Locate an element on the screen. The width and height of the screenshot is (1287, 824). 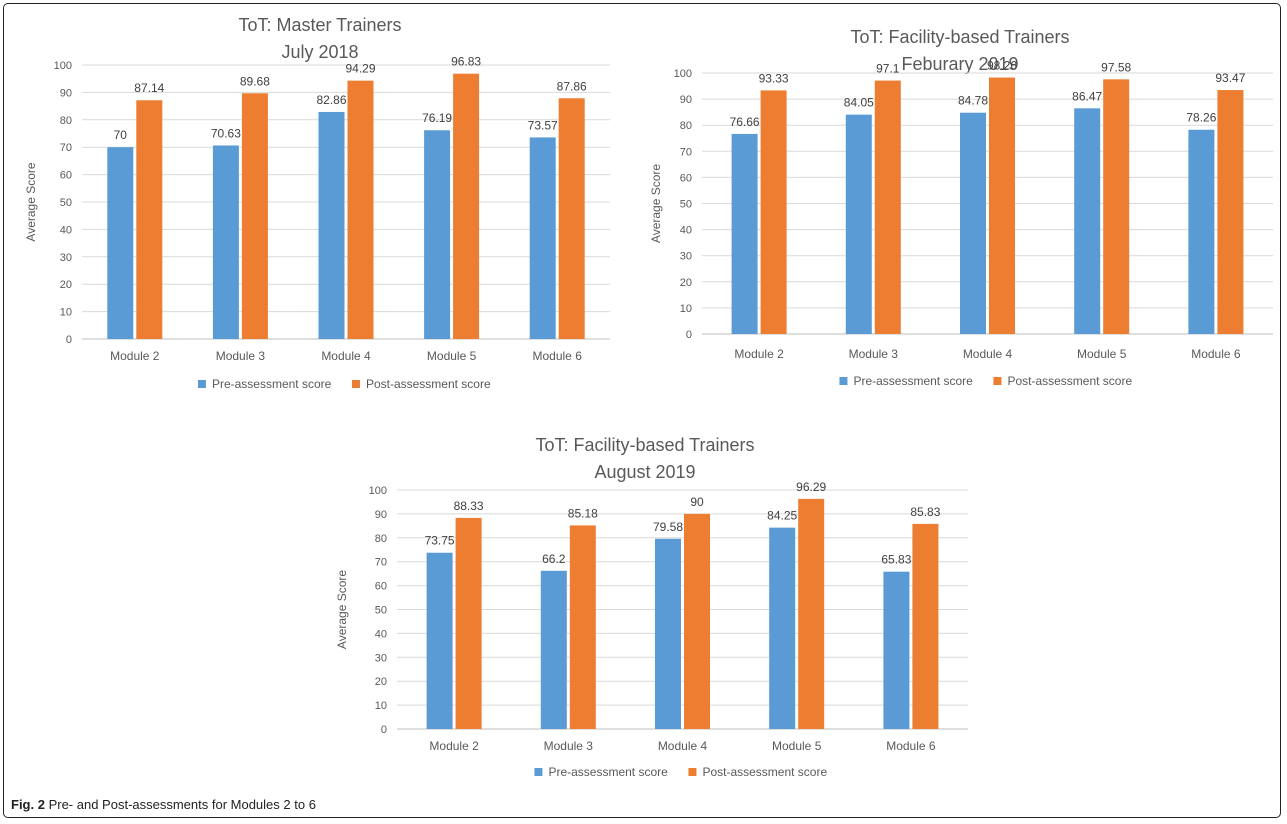
chart1-y-tick-70: 70 is located at coordinates (686, 152).